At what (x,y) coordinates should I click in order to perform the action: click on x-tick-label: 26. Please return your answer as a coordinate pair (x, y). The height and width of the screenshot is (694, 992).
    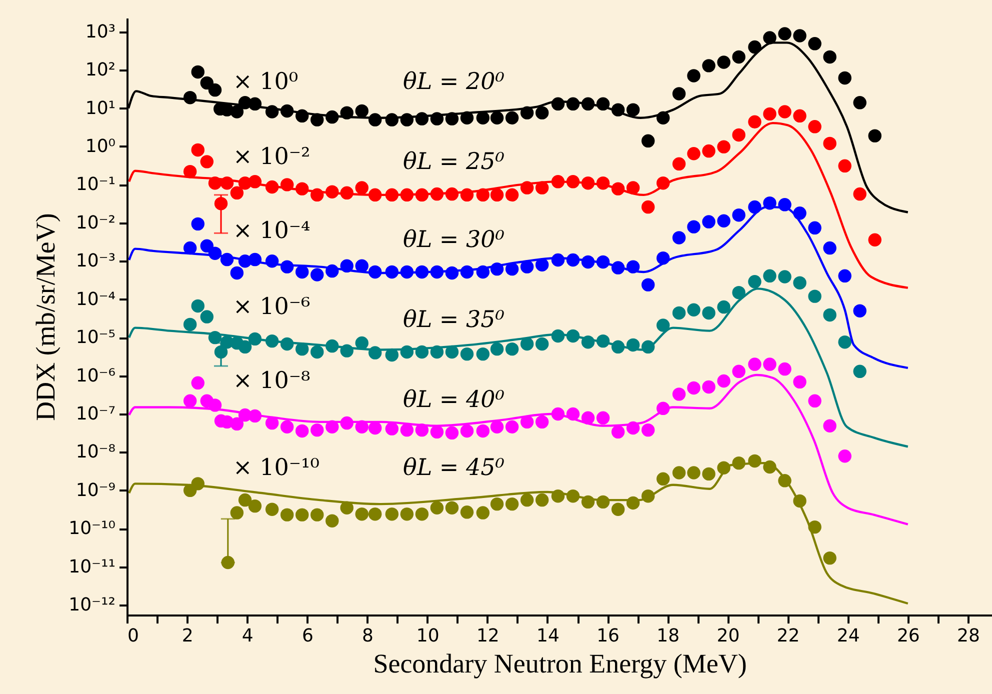
    Looking at the image, I should click on (908, 636).